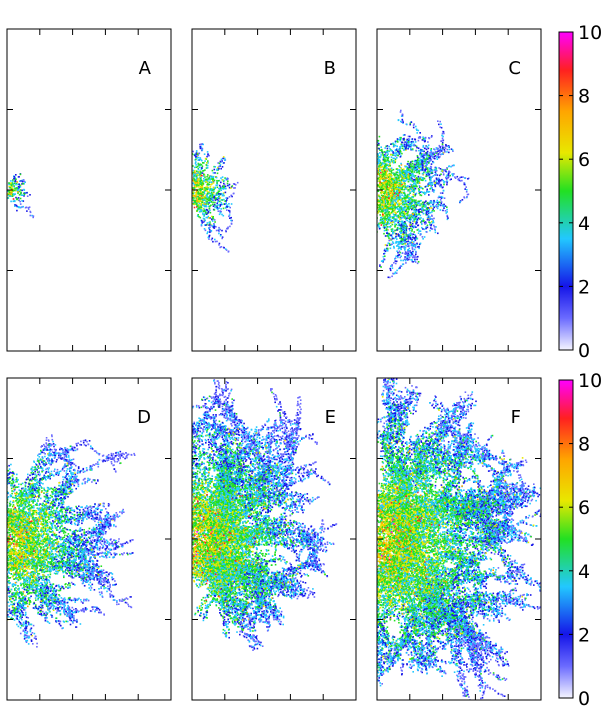  I want to click on colorbars-group: 10 8 6 4 2 0 10 8 6 4 2 0, so click(580, 366).